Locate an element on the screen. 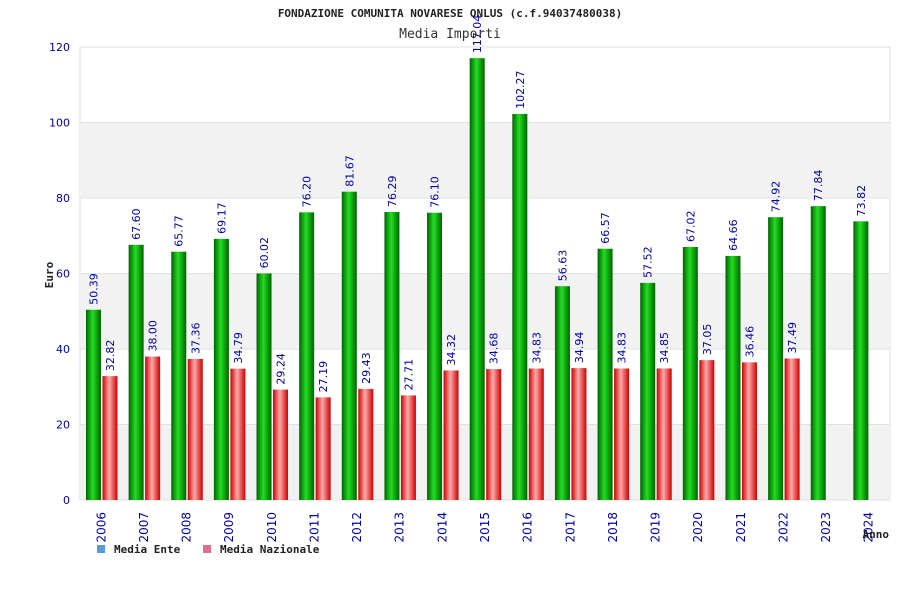 The height and width of the screenshot is (600, 900). legend-label-media-ente: Media Ente is located at coordinates (147, 549).